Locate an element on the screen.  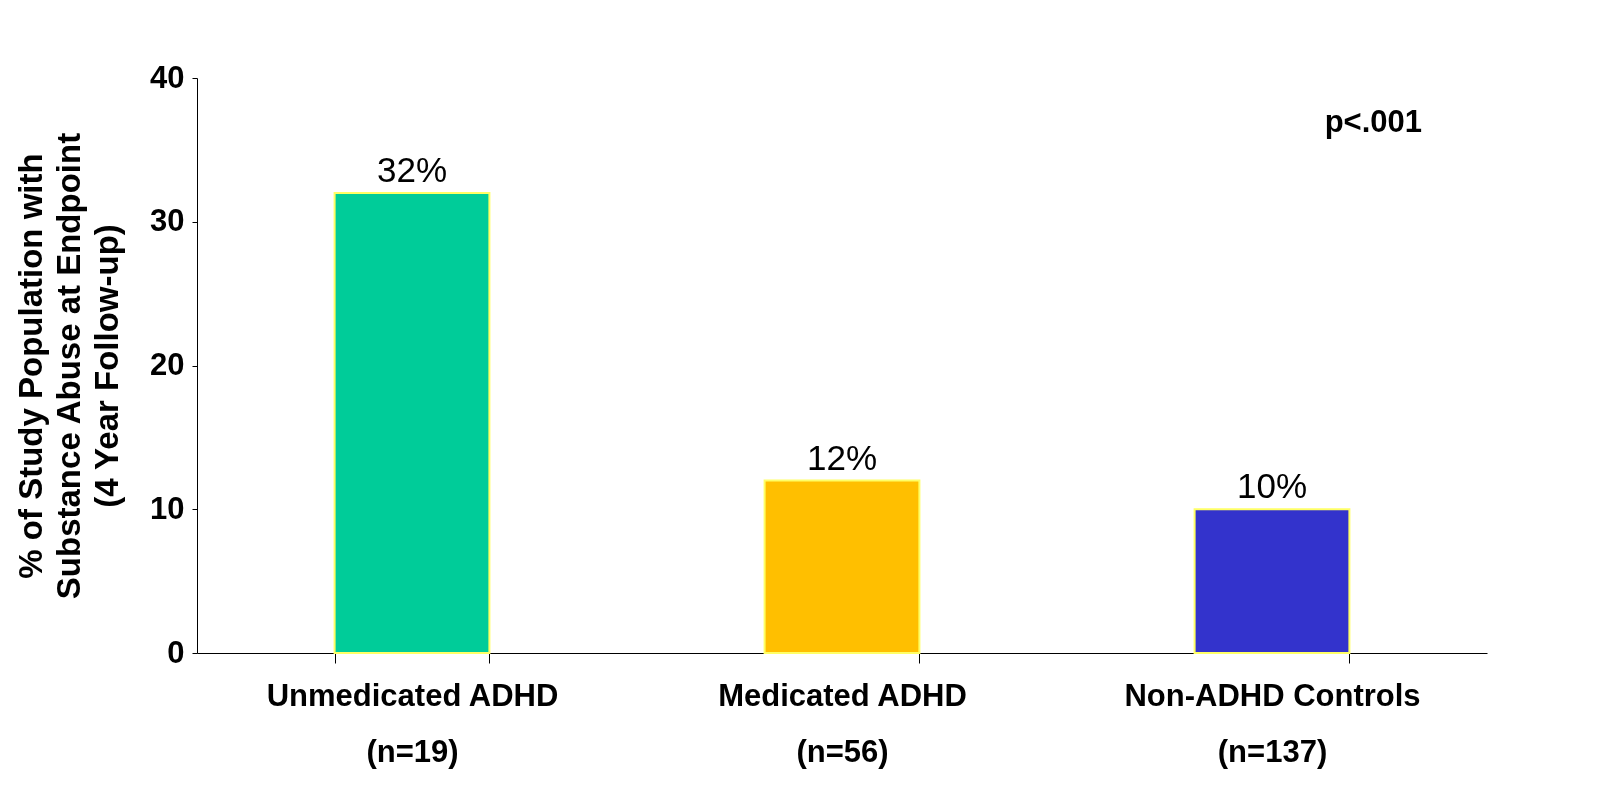
x-tick-label: Medicated ADHD (n=56) is located at coordinates (842, 723).